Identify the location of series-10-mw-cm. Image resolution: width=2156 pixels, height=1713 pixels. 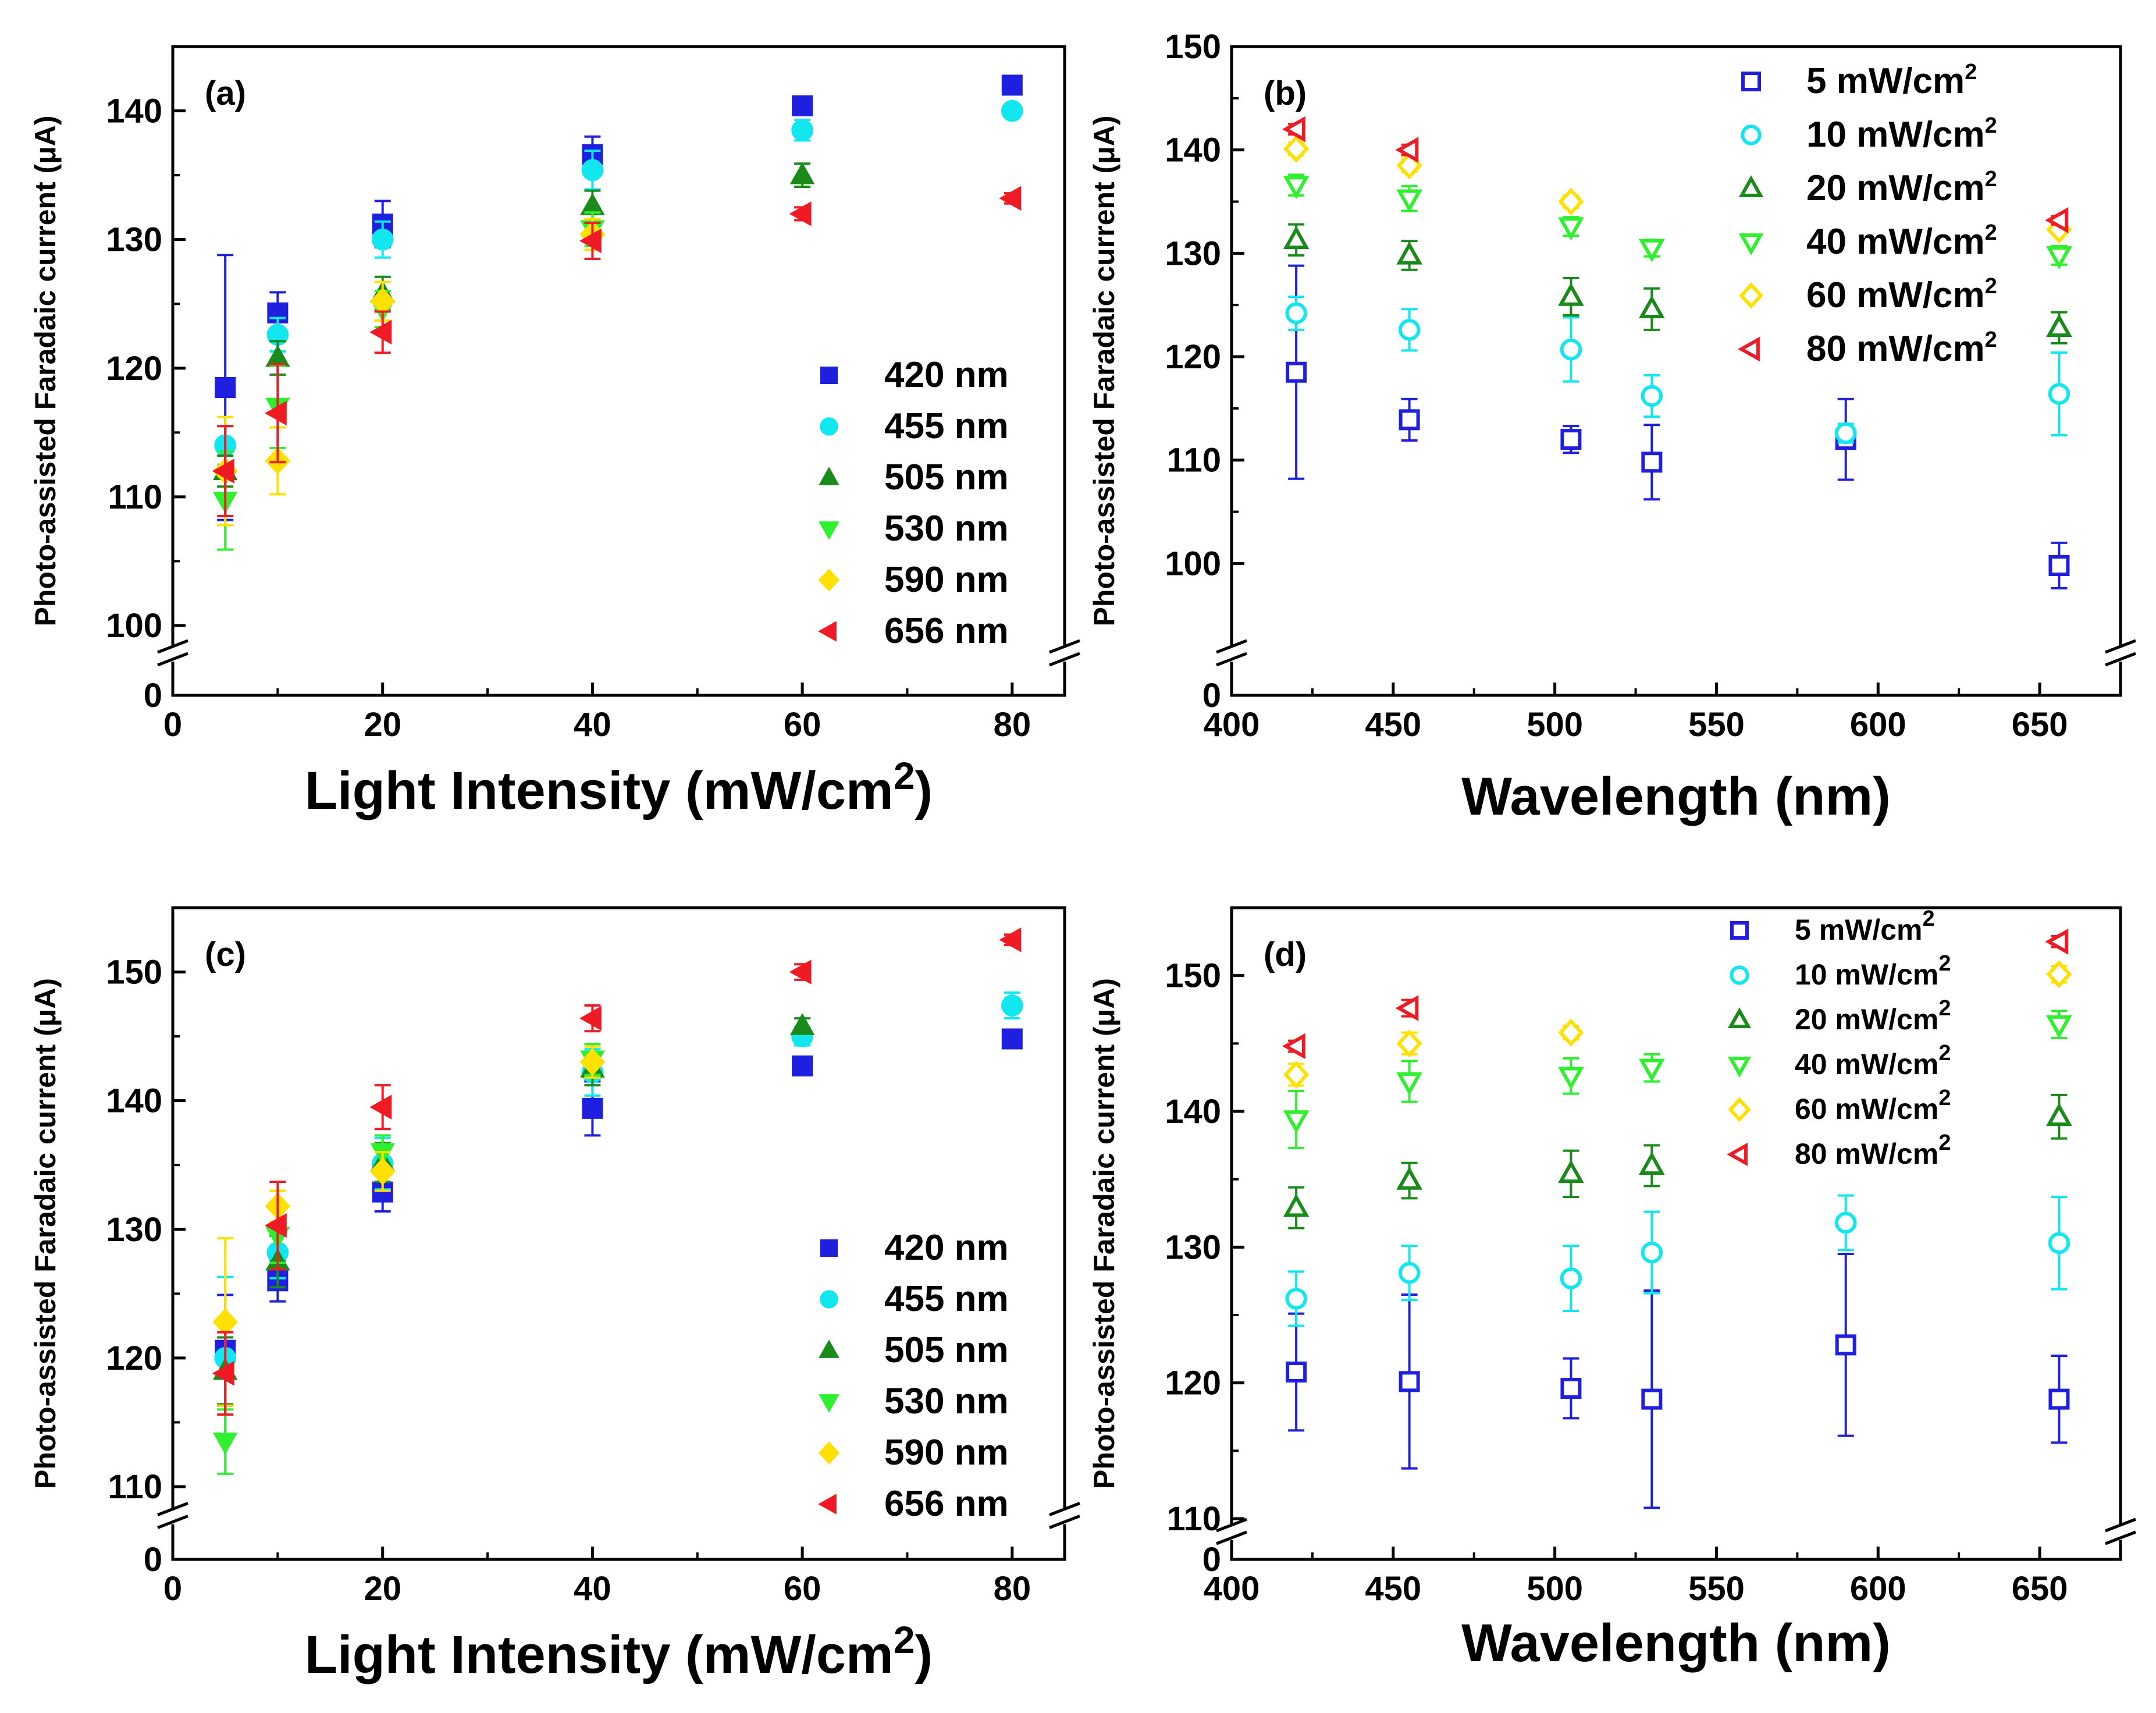
(1677, 370).